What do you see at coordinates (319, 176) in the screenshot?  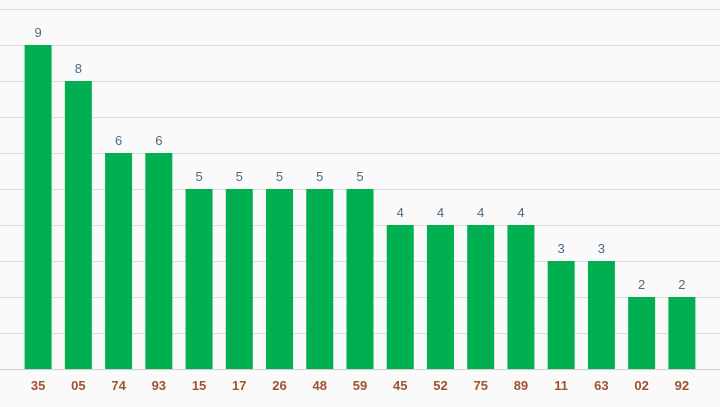 I see `value-label-48: 5` at bounding box center [319, 176].